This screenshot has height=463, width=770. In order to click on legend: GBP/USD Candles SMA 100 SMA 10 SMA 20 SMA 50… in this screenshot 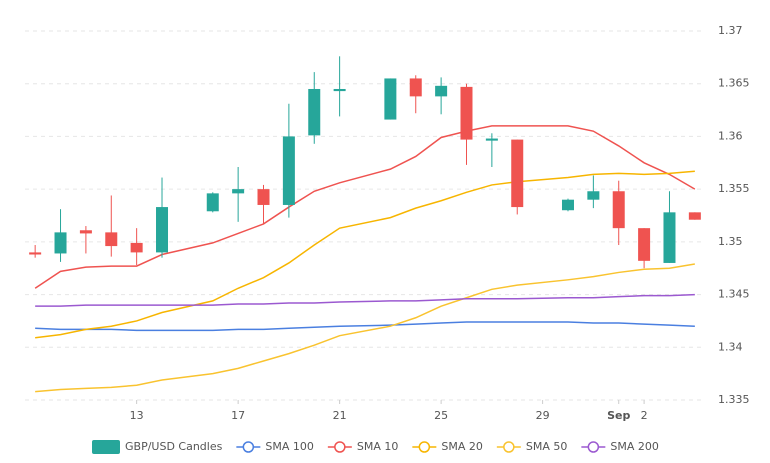, I will do `click(375, 447)`.